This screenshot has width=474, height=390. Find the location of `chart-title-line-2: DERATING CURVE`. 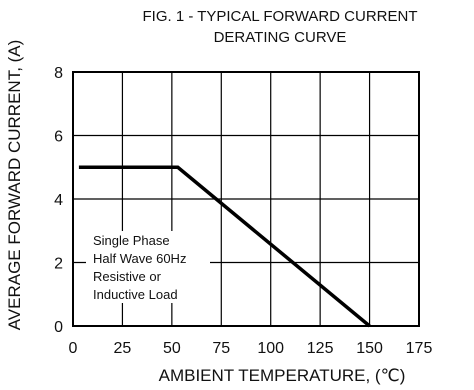

chart-title-line-2: DERATING CURVE is located at coordinates (280, 37).